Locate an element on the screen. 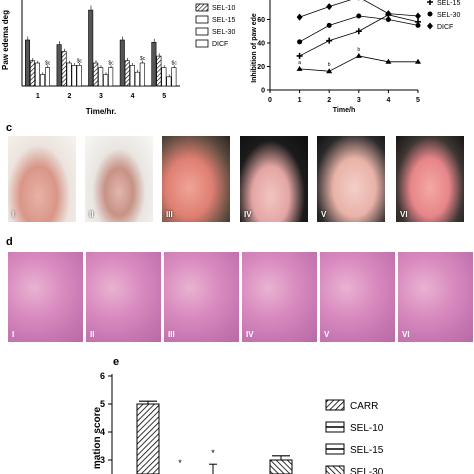 The height and width of the screenshot is (474, 474). y-tick-label: 5 is located at coordinates (102, 404).